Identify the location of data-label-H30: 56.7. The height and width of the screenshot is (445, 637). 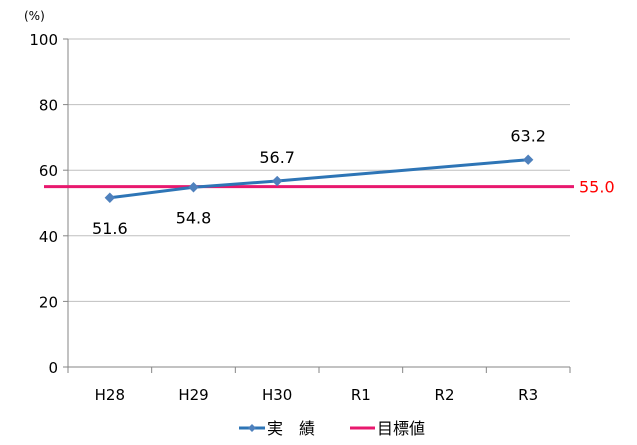
(277, 157).